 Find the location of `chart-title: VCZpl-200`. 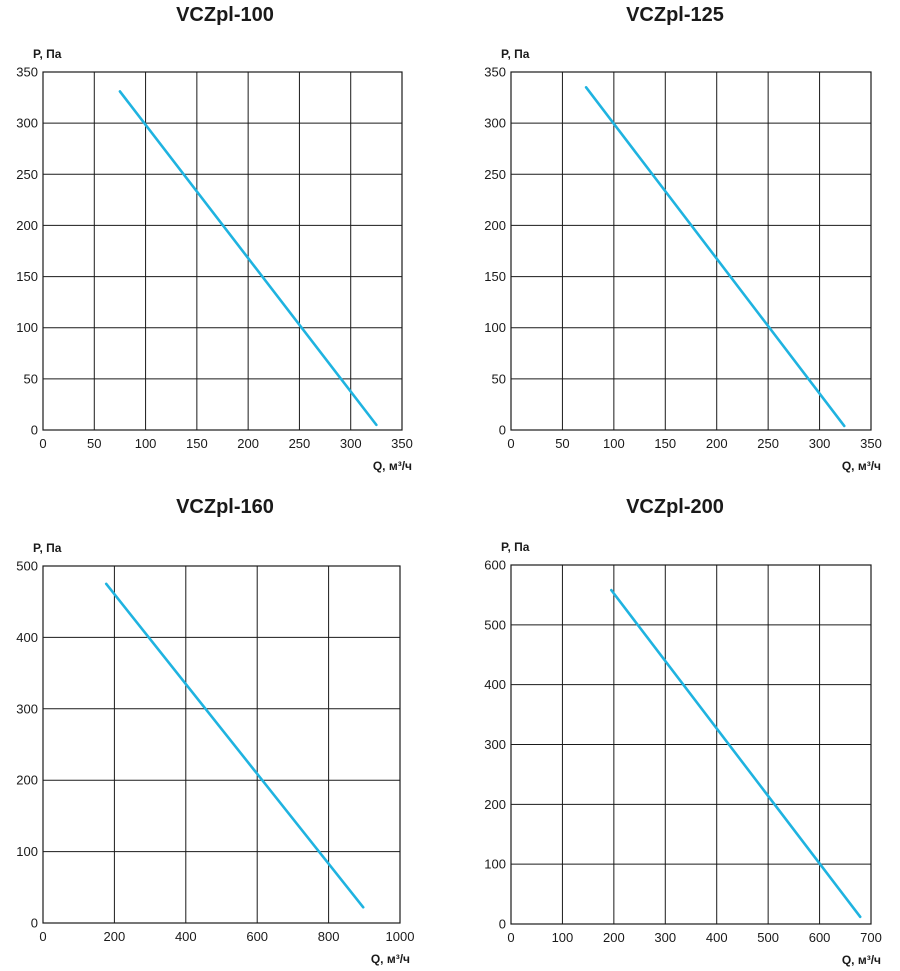

chart-title: VCZpl-200 is located at coordinates (675, 507).